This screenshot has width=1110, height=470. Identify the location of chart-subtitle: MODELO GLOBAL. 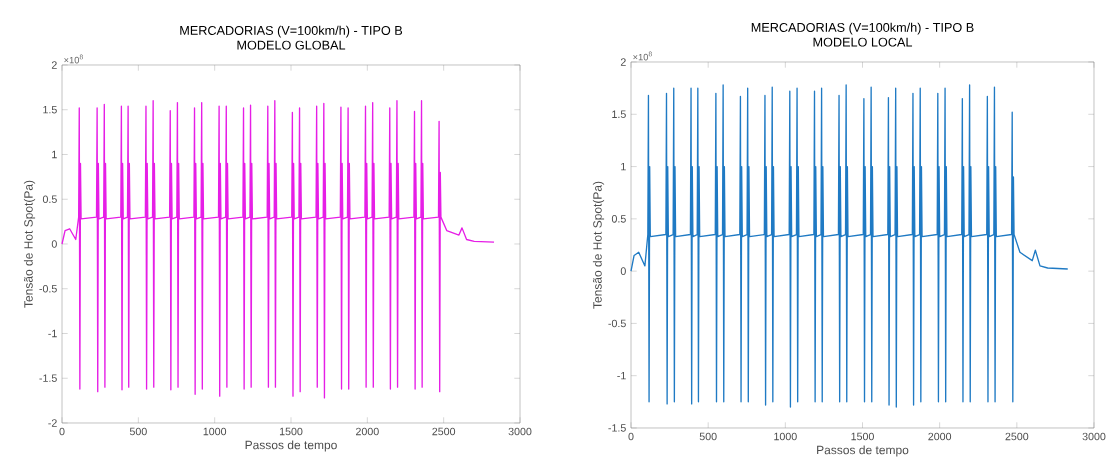
(291, 45).